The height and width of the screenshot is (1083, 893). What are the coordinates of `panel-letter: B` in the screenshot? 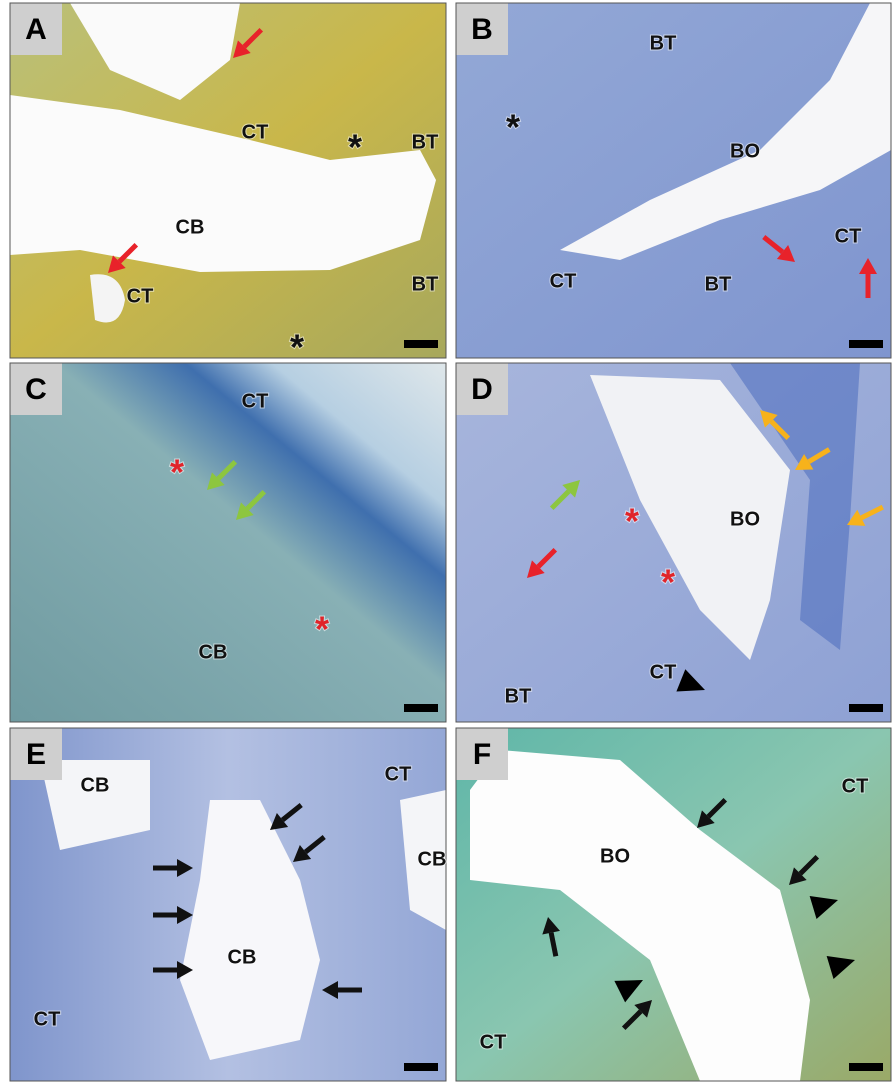 It's located at (482, 29).